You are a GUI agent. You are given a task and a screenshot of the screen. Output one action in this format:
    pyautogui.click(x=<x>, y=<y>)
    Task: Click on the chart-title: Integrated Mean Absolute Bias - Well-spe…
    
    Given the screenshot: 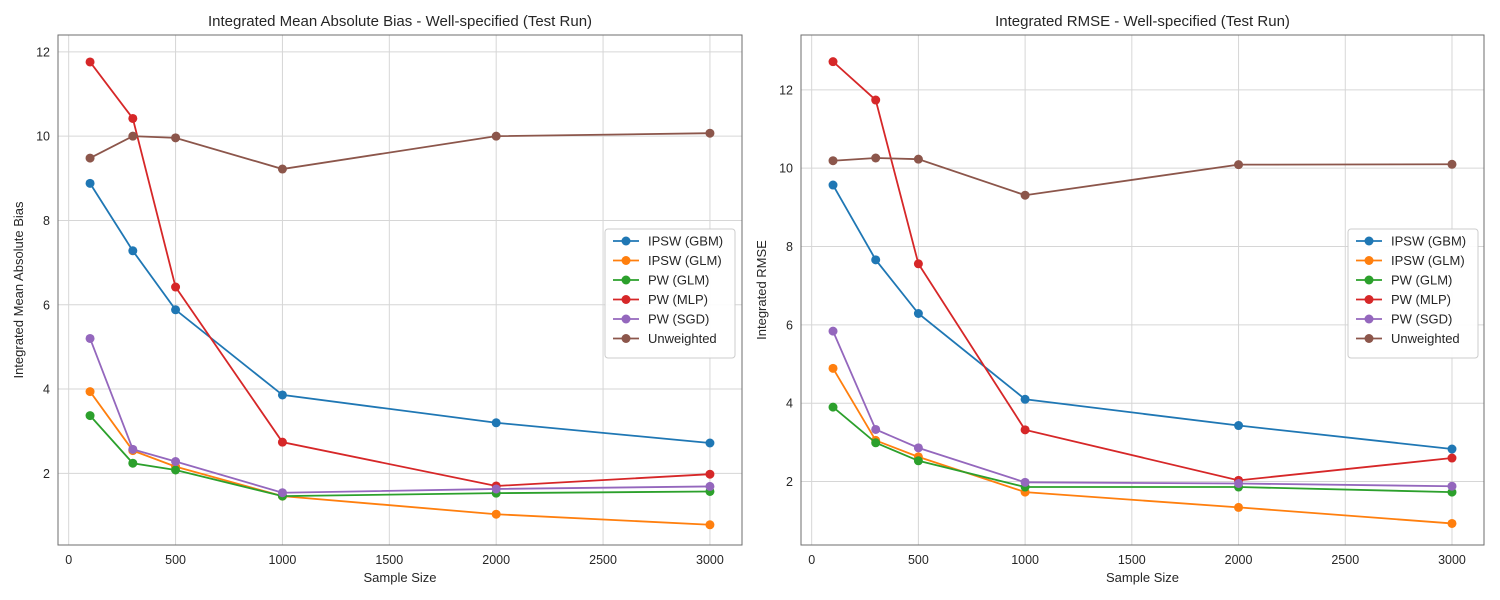 What is the action you would take?
    pyautogui.click(x=400, y=21)
    